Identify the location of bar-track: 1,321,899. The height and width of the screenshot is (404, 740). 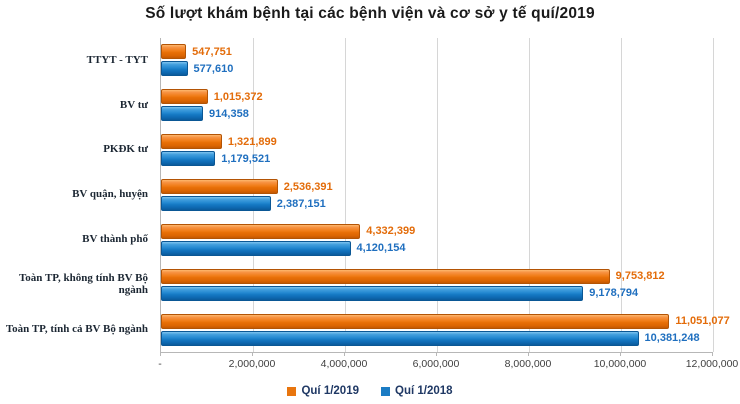
(437, 142).